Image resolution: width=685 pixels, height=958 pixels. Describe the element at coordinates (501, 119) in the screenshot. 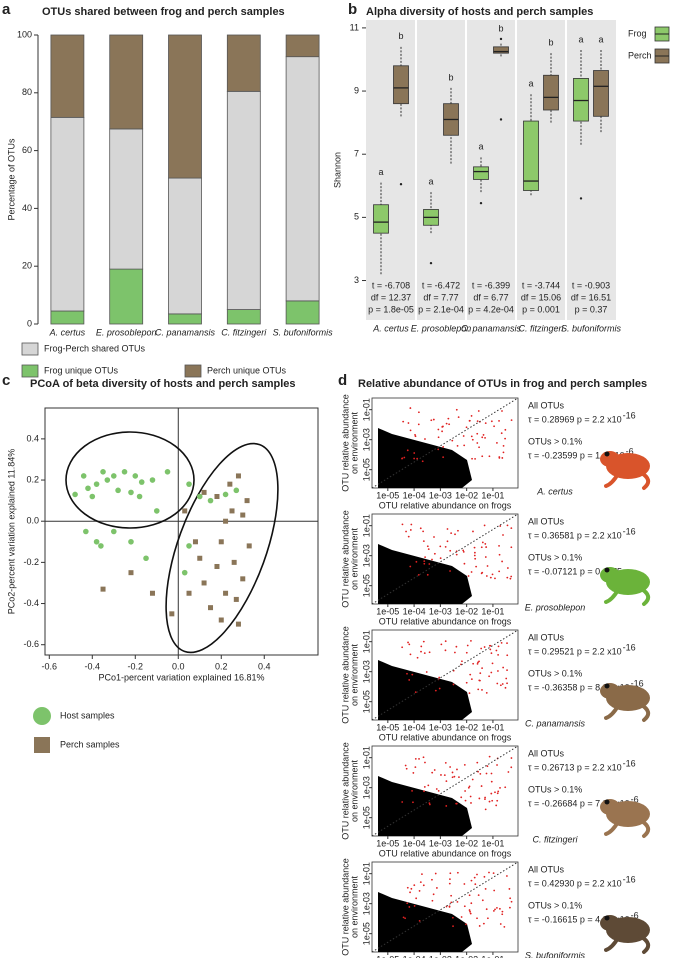

I see `outlier` at that location.